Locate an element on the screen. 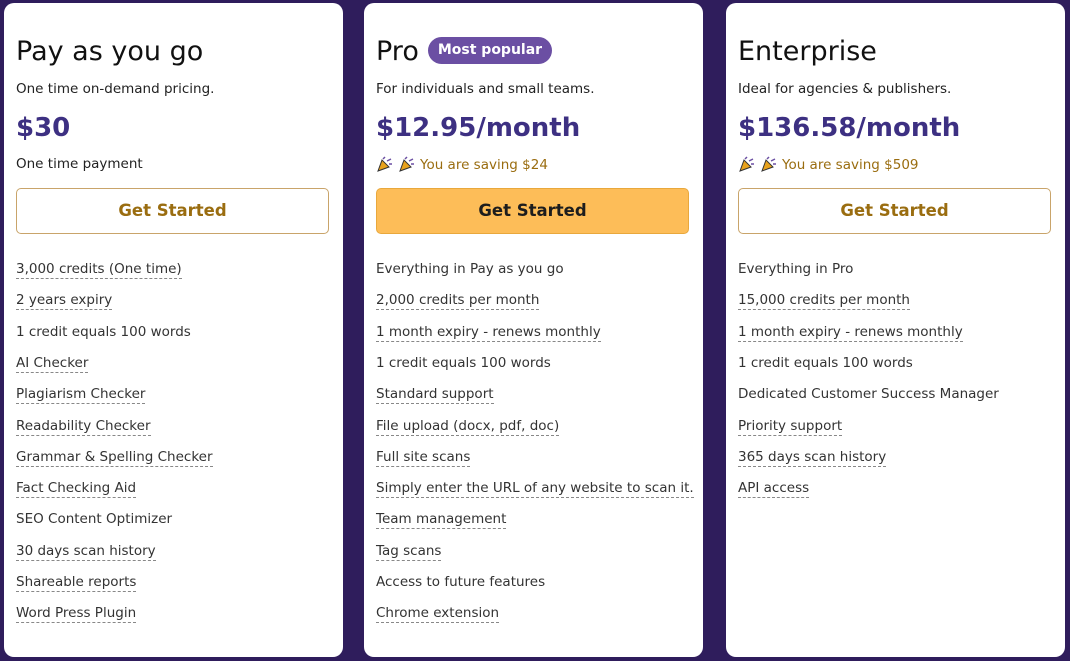 This screenshot has height=661, width=1070. price: $12.95/month is located at coordinates (478, 128).